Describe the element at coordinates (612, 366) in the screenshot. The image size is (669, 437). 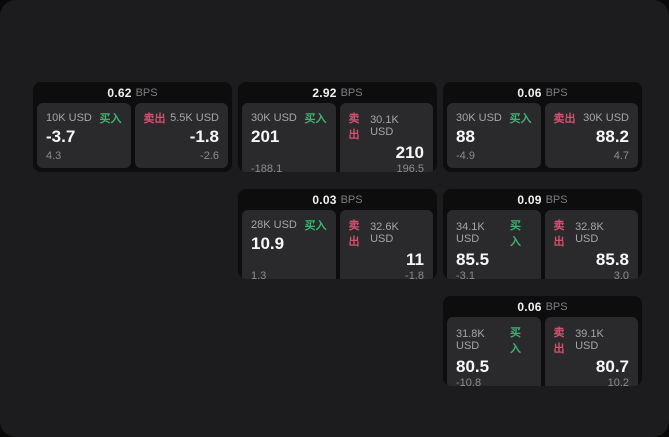
I see `sell-price: 80.7` at that location.